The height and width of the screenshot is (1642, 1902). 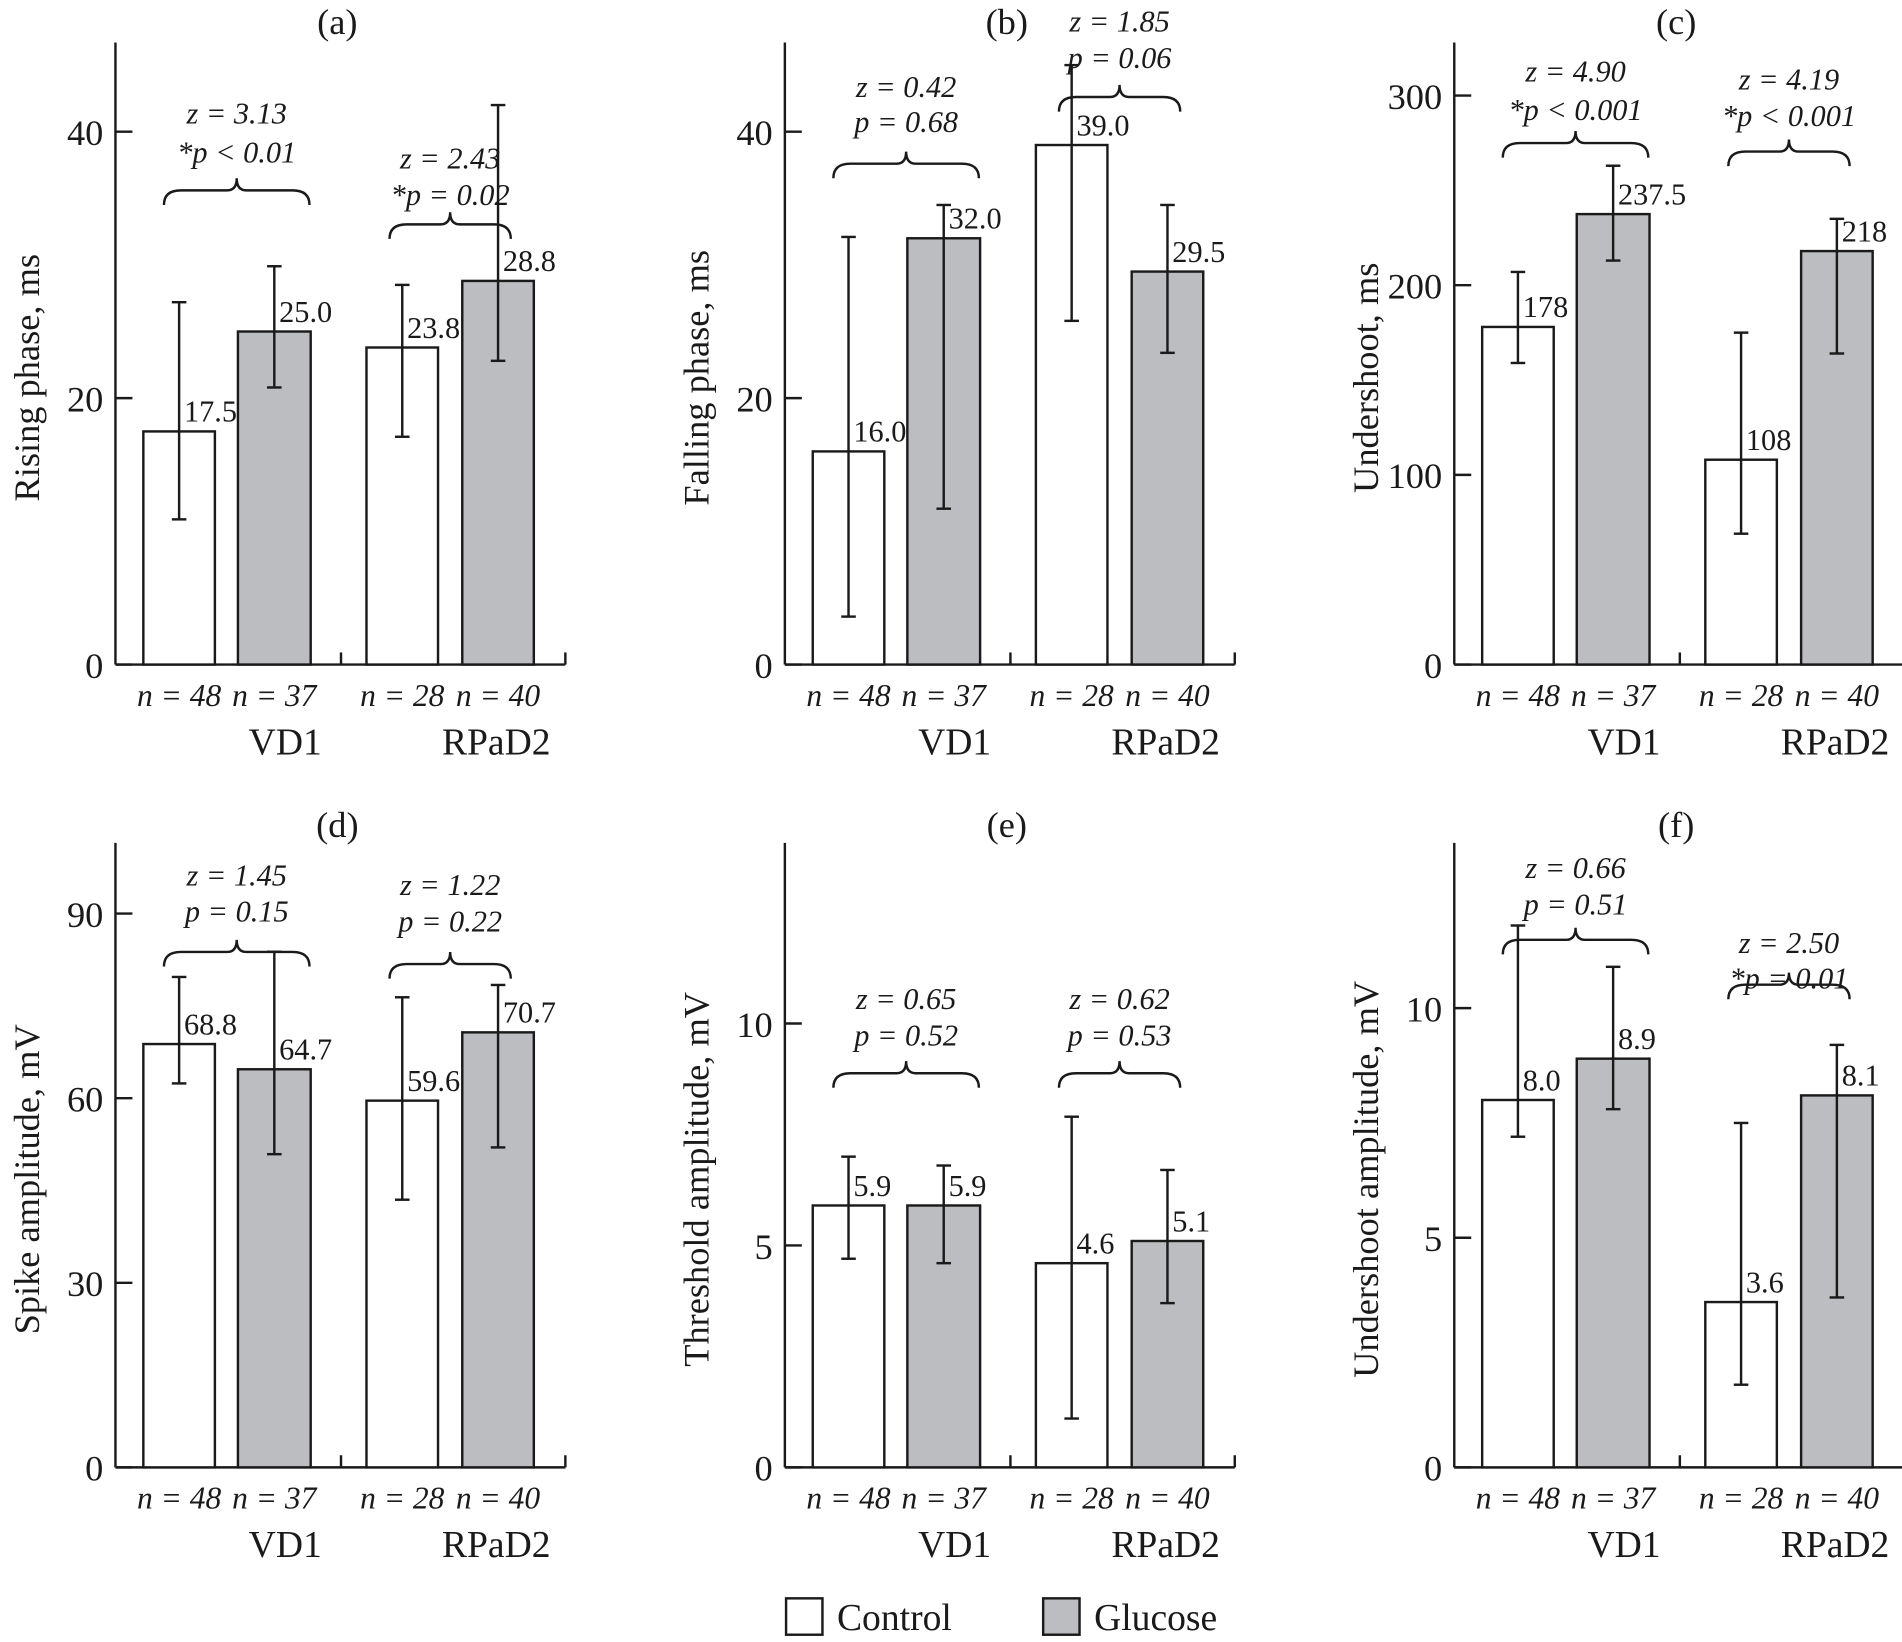 What do you see at coordinates (1155, 1618) in the screenshot?
I see `legend-label-glucose: Glucose` at bounding box center [1155, 1618].